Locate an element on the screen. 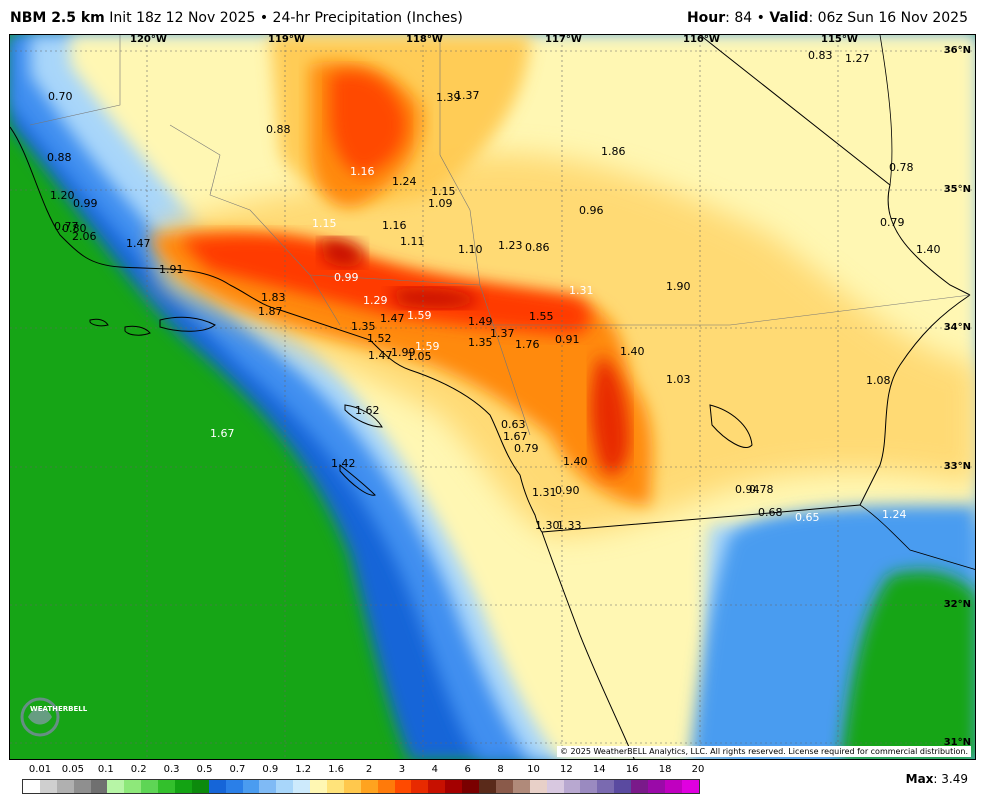 Image resolution: width=984 pixels, height=808 pixels. precip-value-label: 2.06 is located at coordinates (84, 236).